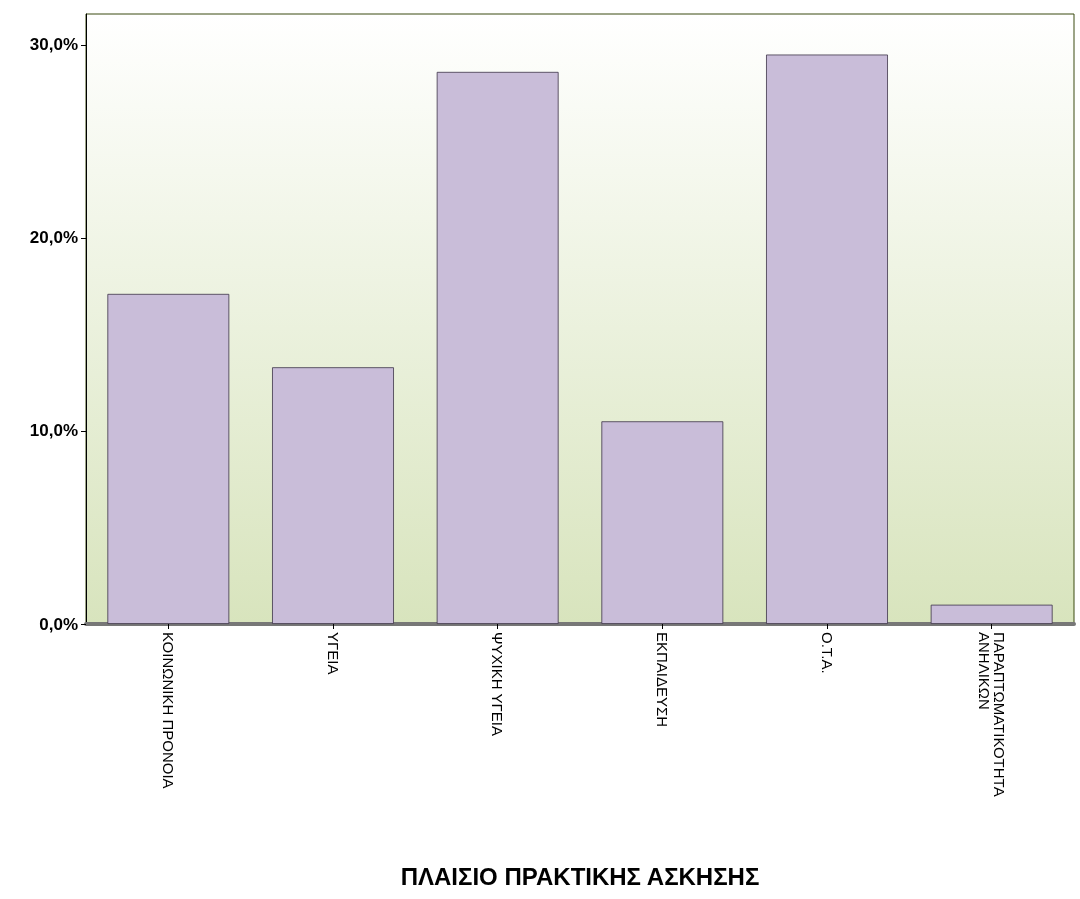 Image resolution: width=1080 pixels, height=899 pixels. I want to click on x-tick-label: Ο.Τ.Α., so click(827, 653).